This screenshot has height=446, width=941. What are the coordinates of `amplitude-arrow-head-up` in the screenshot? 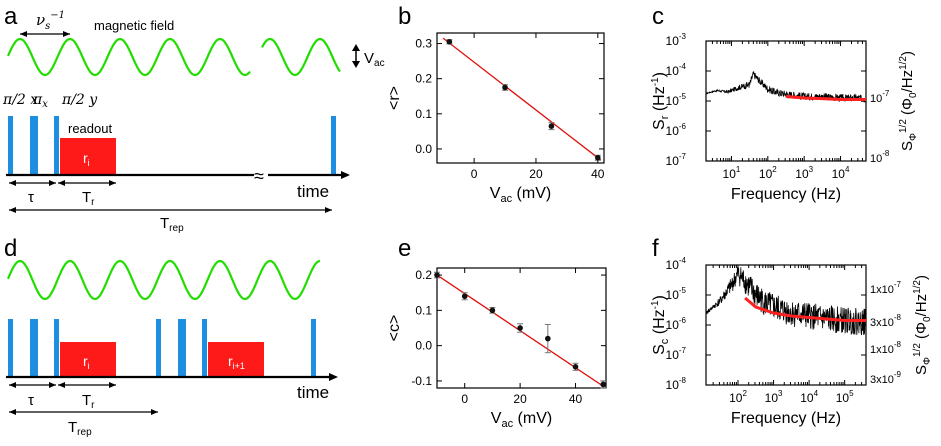 It's located at (356, 47).